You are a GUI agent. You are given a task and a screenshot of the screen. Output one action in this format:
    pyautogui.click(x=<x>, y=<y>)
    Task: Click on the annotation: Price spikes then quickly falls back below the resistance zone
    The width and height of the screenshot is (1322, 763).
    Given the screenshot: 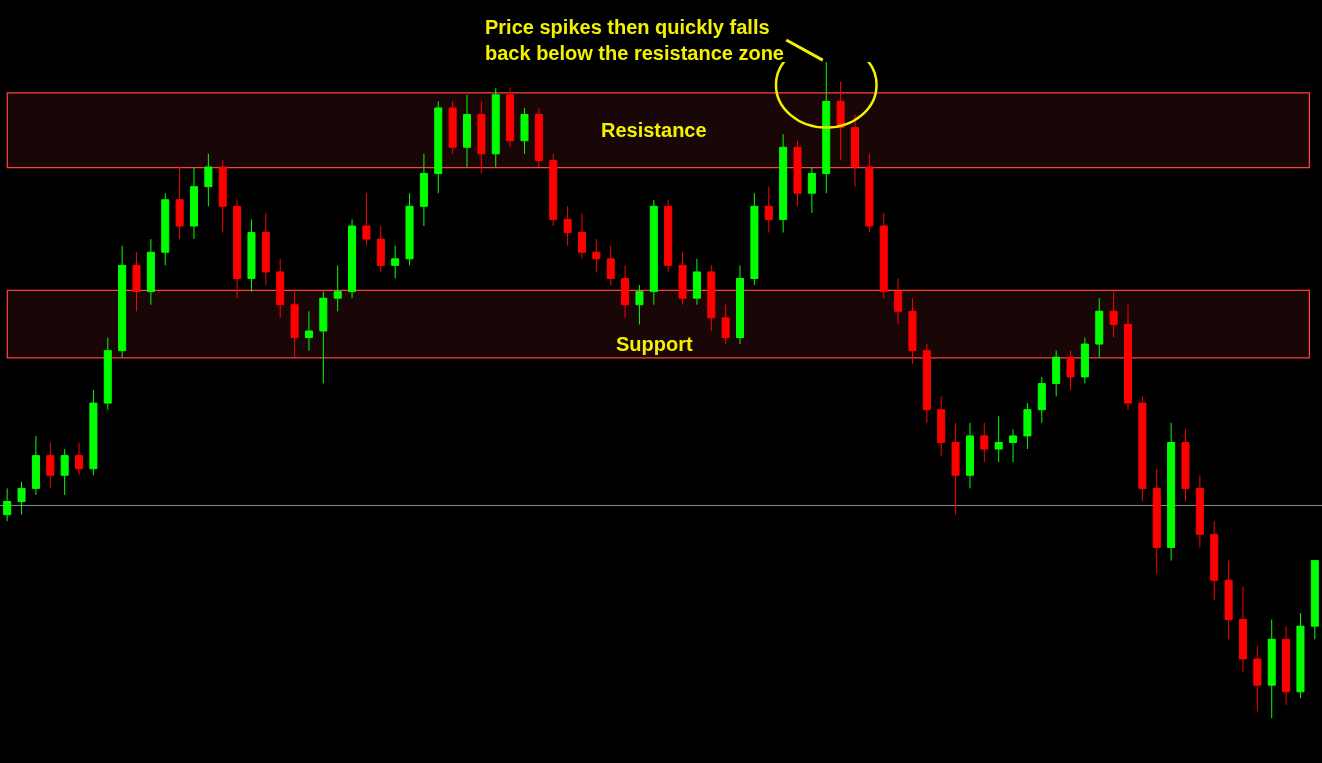 What is the action you would take?
    pyautogui.click(x=634, y=40)
    